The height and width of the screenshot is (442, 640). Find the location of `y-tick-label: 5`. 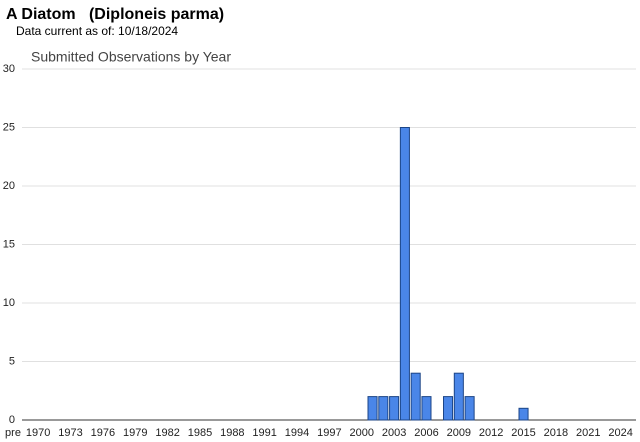

y-tick-label: 5 is located at coordinates (12, 361).